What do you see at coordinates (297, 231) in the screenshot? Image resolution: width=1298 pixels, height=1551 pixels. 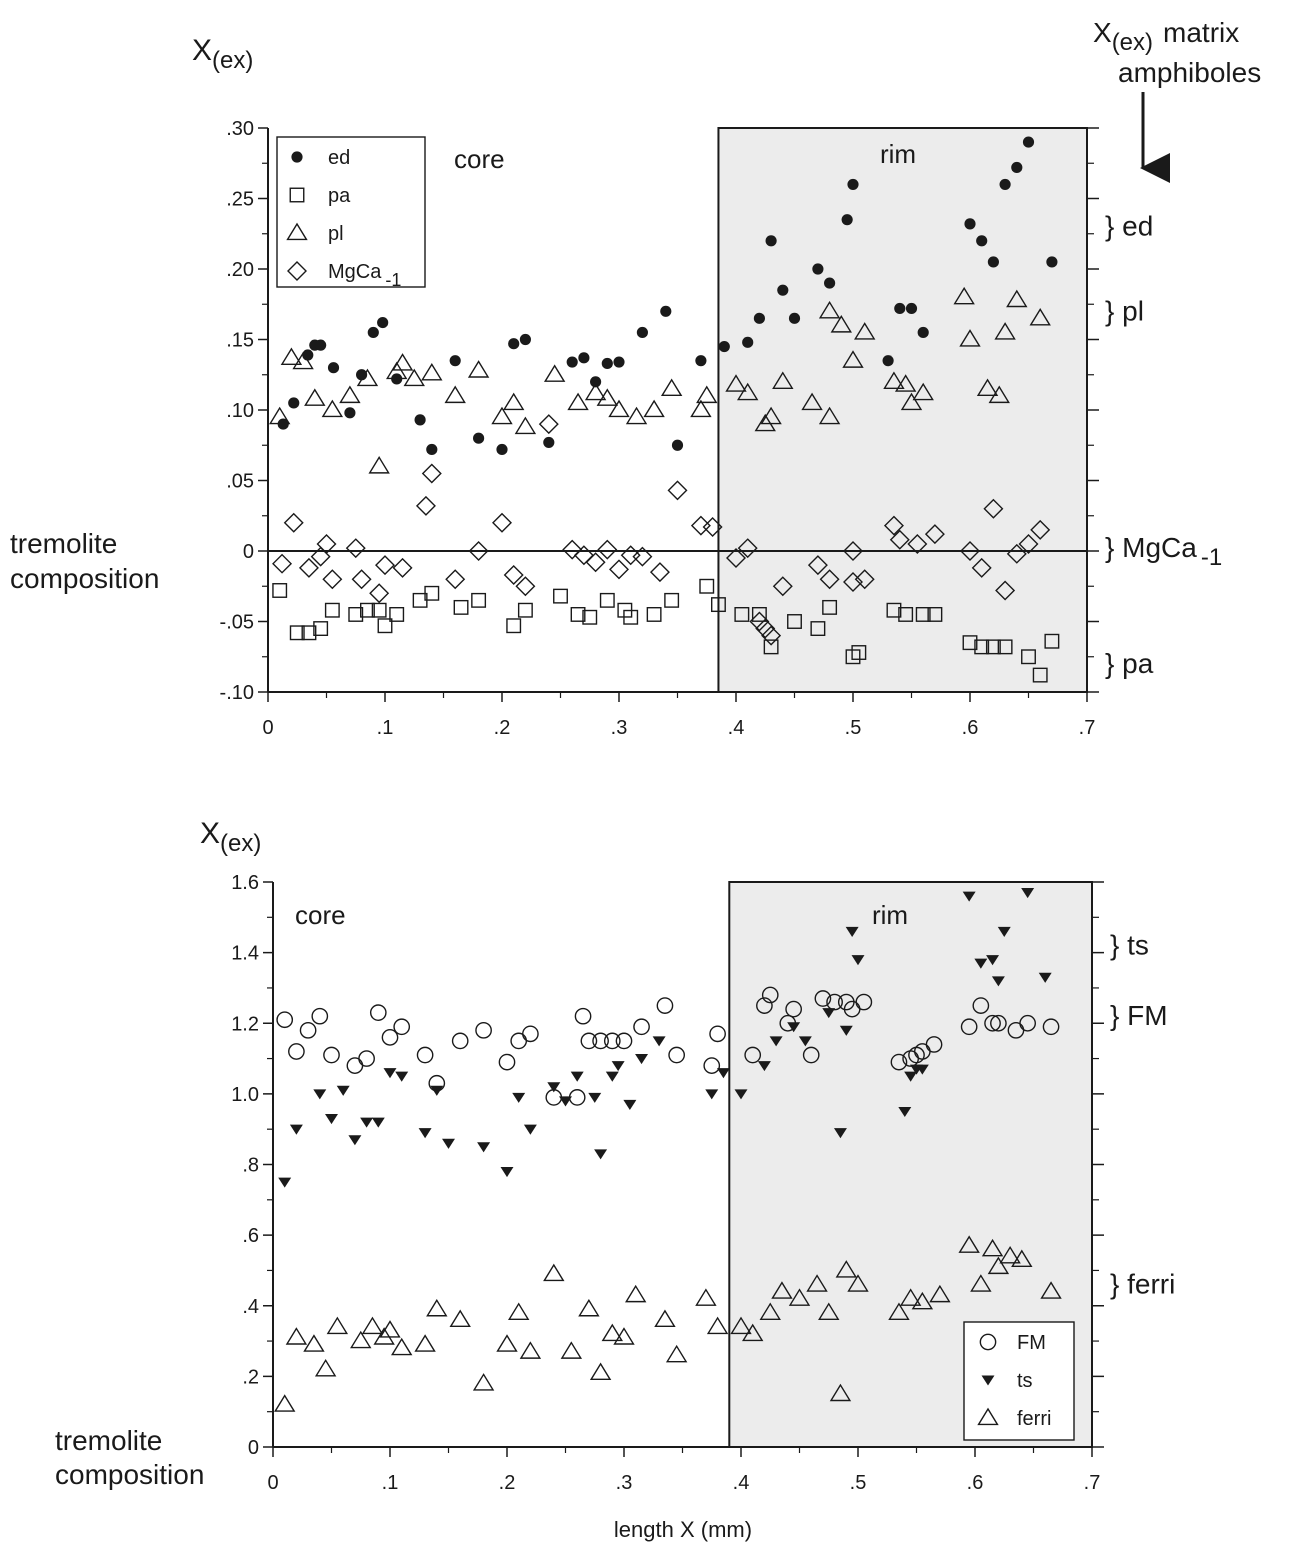 I see `legend-marker-pl` at bounding box center [297, 231].